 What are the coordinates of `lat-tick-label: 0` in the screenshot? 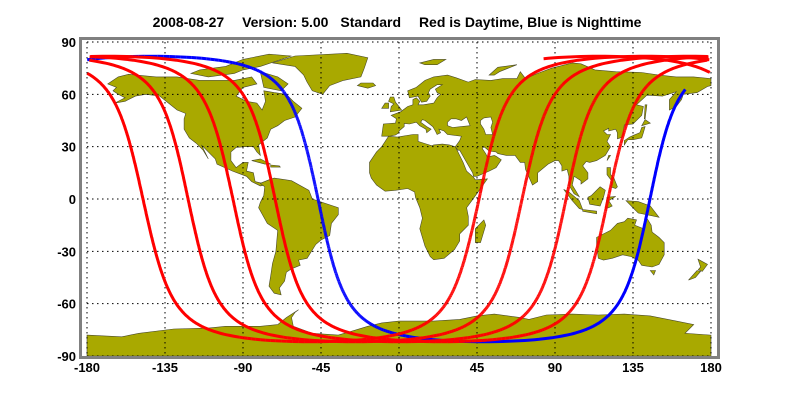 It's located at (72, 199).